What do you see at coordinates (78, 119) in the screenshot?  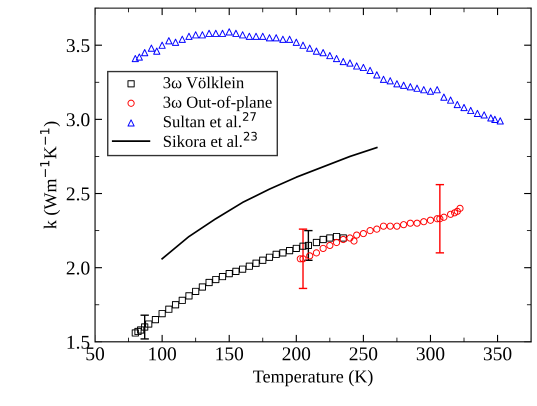 I see `y-tick-label: 3.0` at bounding box center [78, 119].